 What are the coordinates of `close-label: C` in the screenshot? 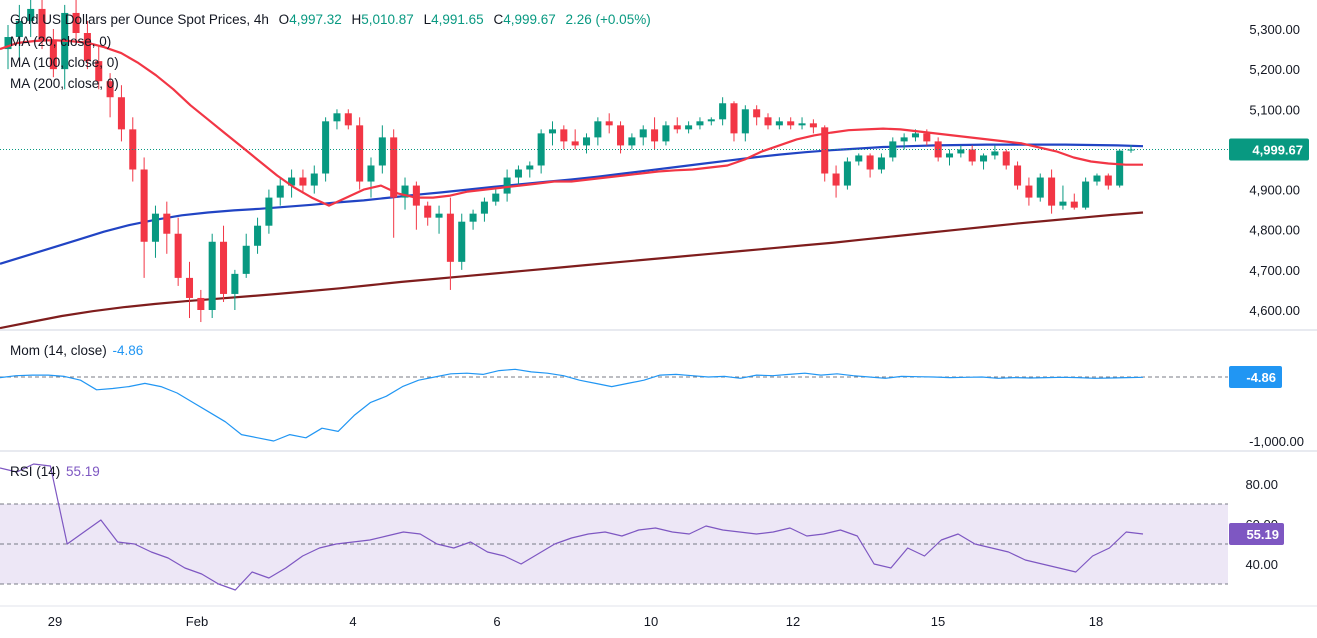 It's located at (498, 19).